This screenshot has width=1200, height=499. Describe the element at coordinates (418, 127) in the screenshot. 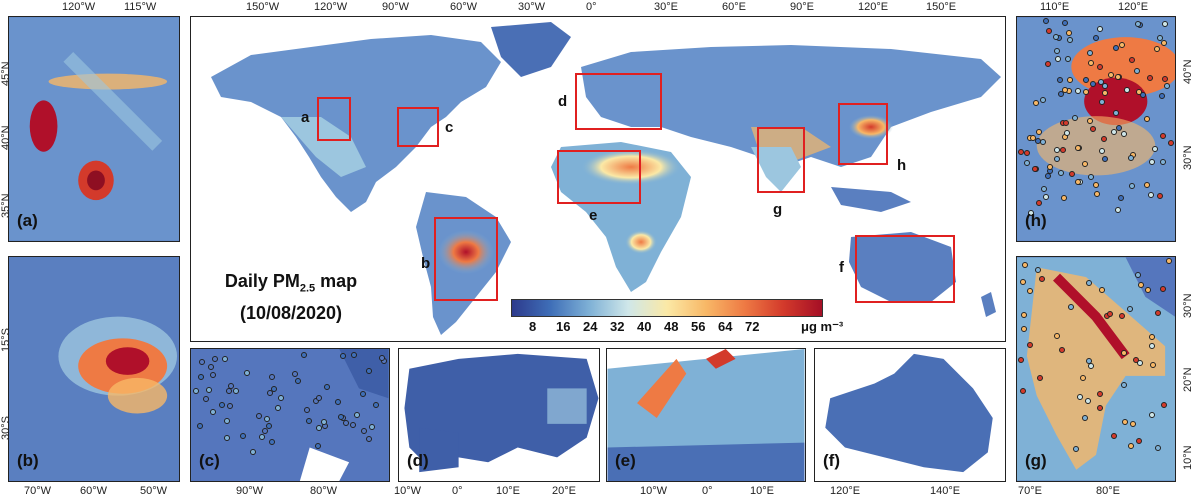

I see `region-box-c` at that location.